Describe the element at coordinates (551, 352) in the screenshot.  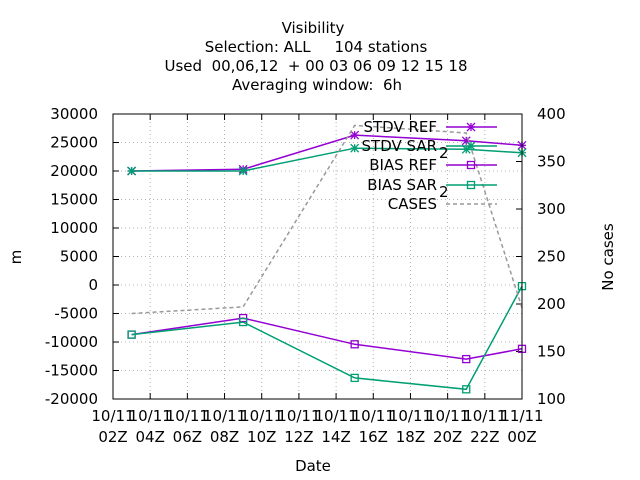
I see `y2-tick-label: 150` at that location.